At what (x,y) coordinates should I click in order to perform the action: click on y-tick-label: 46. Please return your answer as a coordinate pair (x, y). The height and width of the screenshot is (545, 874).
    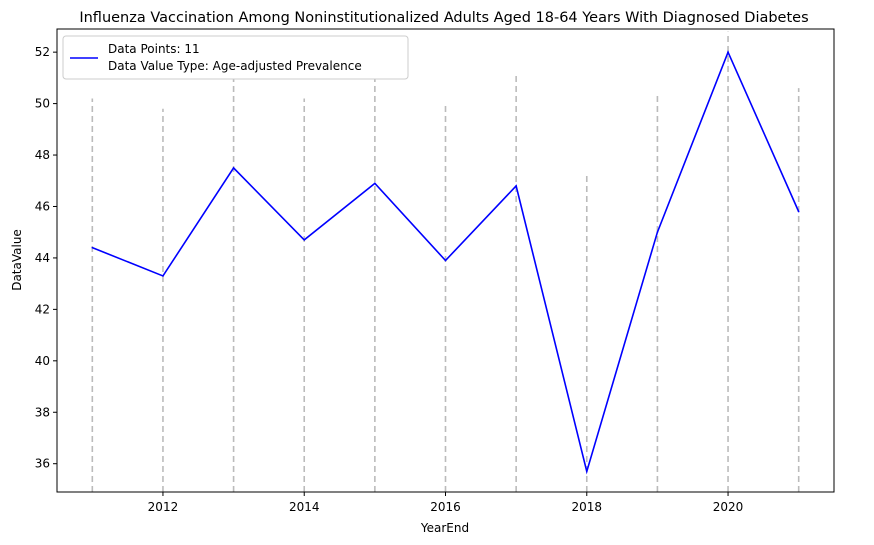
    Looking at the image, I should click on (42, 206).